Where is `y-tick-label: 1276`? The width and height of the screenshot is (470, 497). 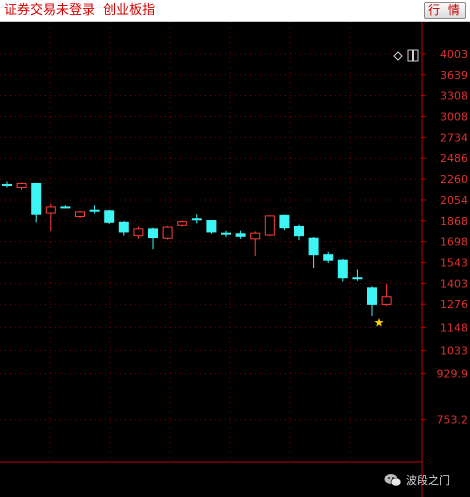 y-tick-label: 1276 is located at coordinates (454, 304).